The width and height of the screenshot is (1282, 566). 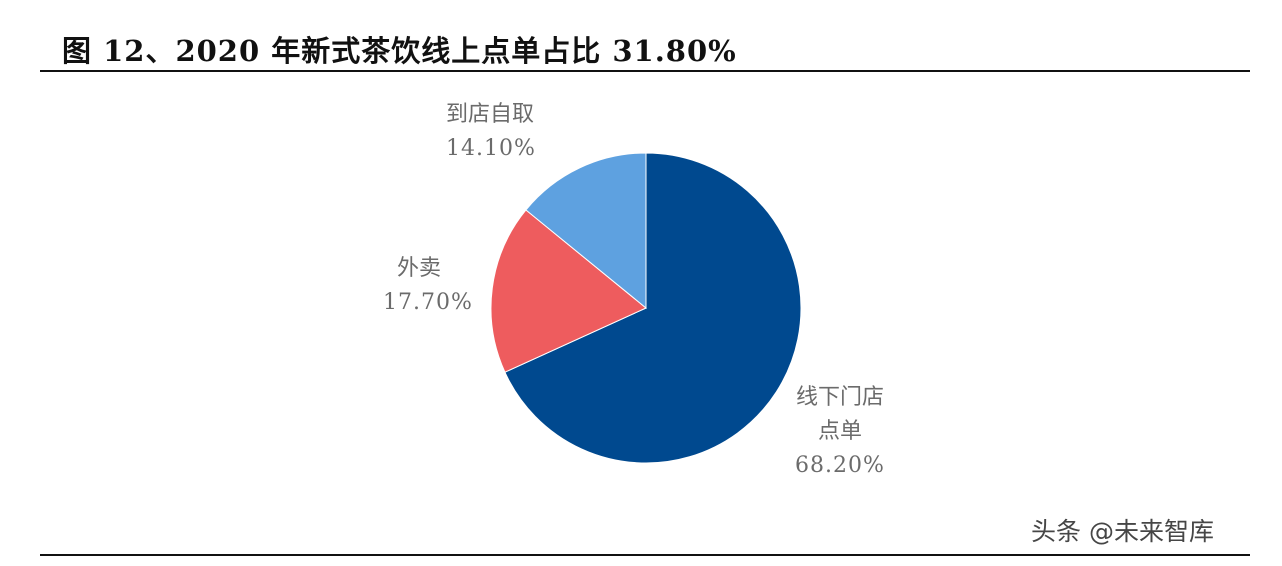 What do you see at coordinates (428, 302) in the screenshot?
I see `slice-label-delivery-value: 17.70%` at bounding box center [428, 302].